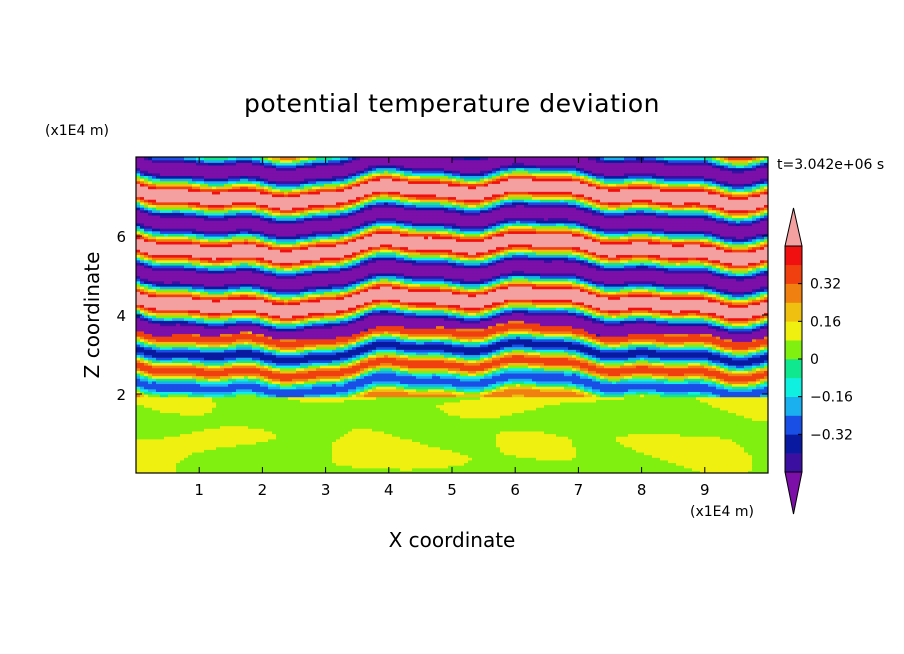 This screenshot has width=904, height=654. I want to click on colorbar-band, so click(793, 274).